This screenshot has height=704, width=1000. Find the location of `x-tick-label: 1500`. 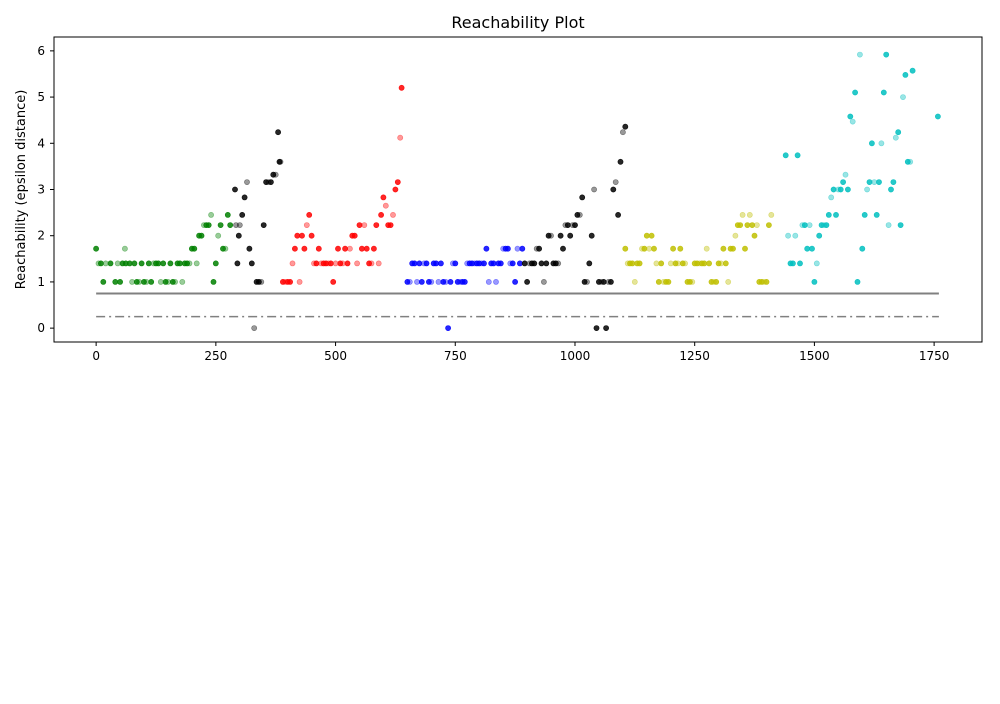

x-tick-label: 1500 is located at coordinates (814, 356).